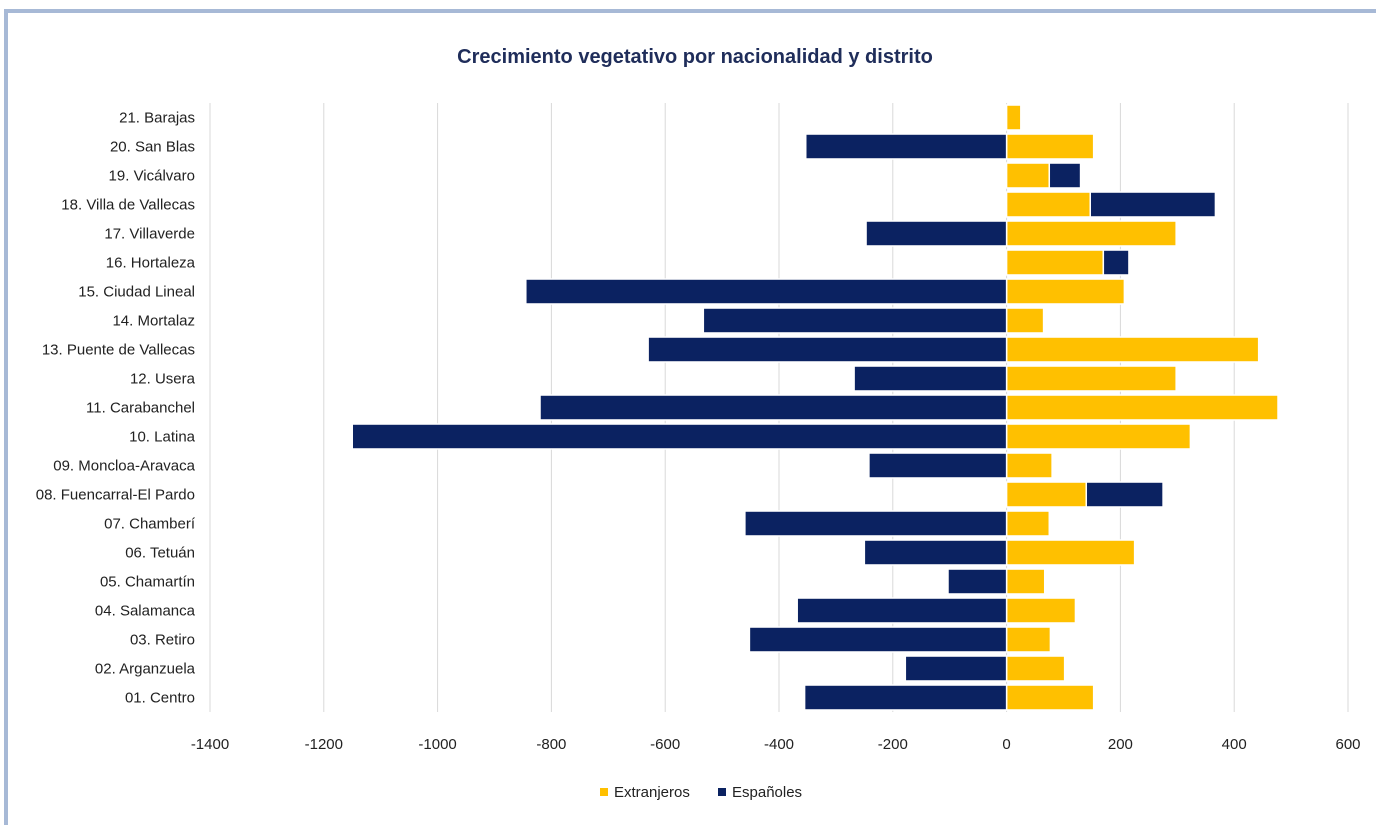 Image resolution: width=1376 pixels, height=825 pixels. What do you see at coordinates (551, 744) in the screenshot?
I see `x-tick-label: -800` at bounding box center [551, 744].